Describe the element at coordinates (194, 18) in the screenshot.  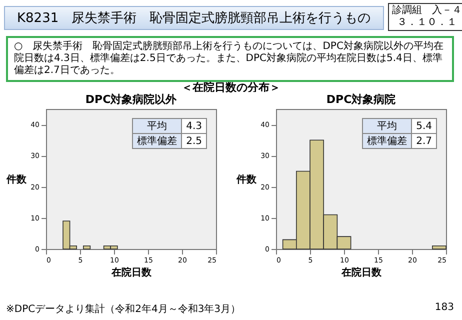
I see `text: K8231 尿失禁手術 恥骨固定式膀胱頸部吊上術を行うもの` at that location.